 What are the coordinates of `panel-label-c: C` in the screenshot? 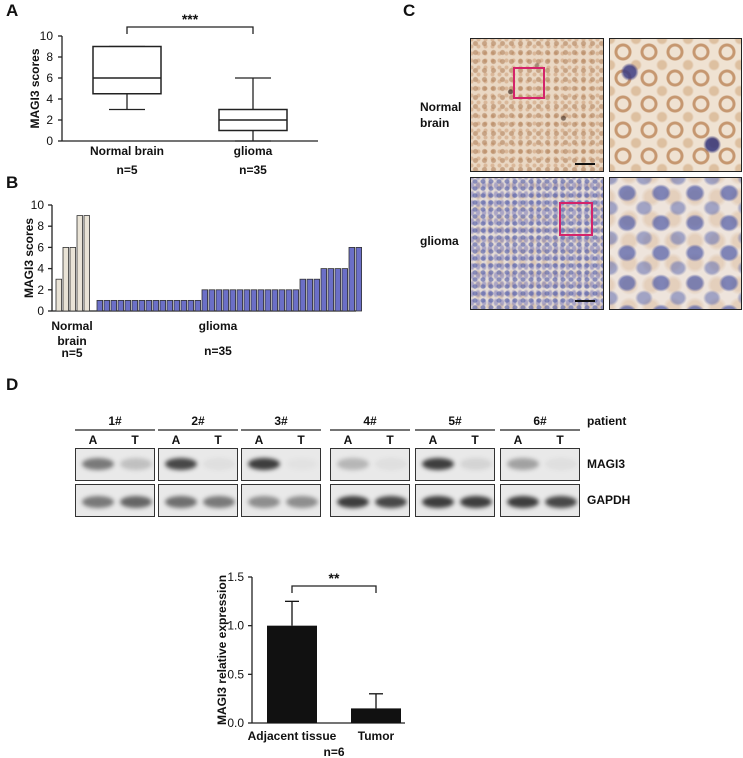 It's located at (409, 10).